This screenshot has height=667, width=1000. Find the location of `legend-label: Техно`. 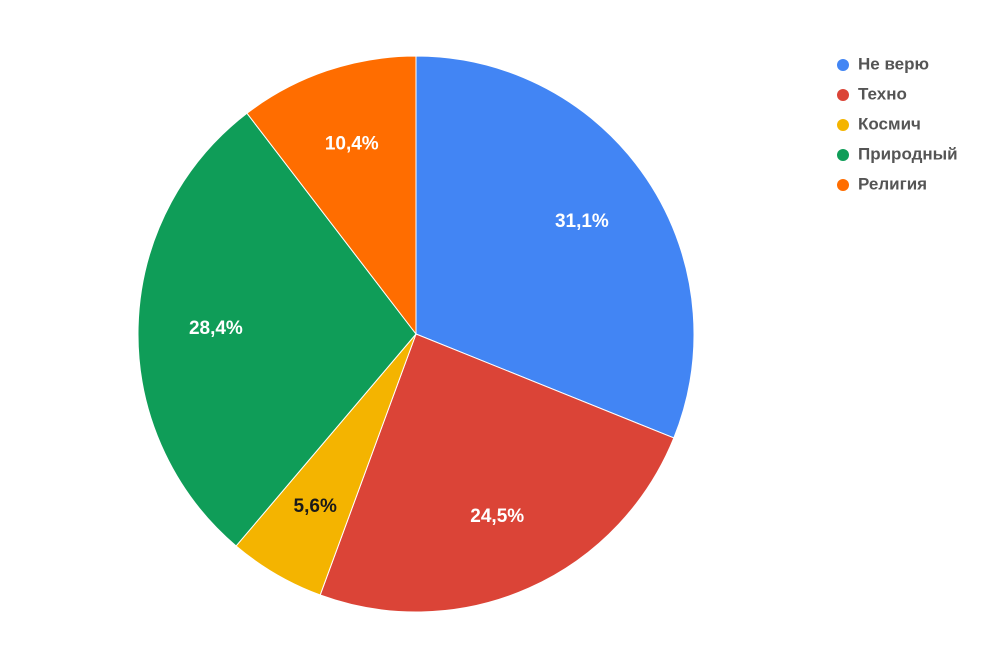

legend-label: Техно is located at coordinates (882, 93).